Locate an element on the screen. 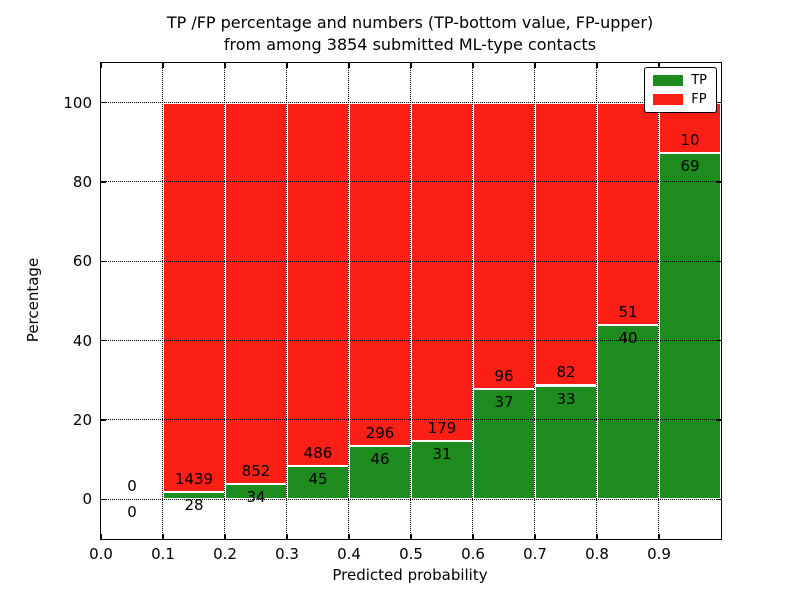 The image size is (800, 600). x-tick-label: 0.6 is located at coordinates (473, 554).